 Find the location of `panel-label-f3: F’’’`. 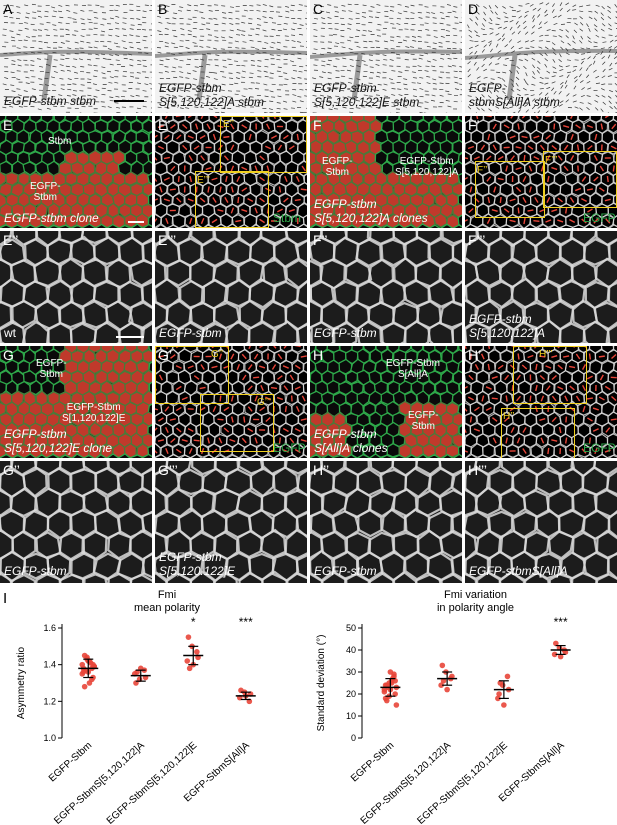

panel-label-f3: F’’’ is located at coordinates (477, 240).